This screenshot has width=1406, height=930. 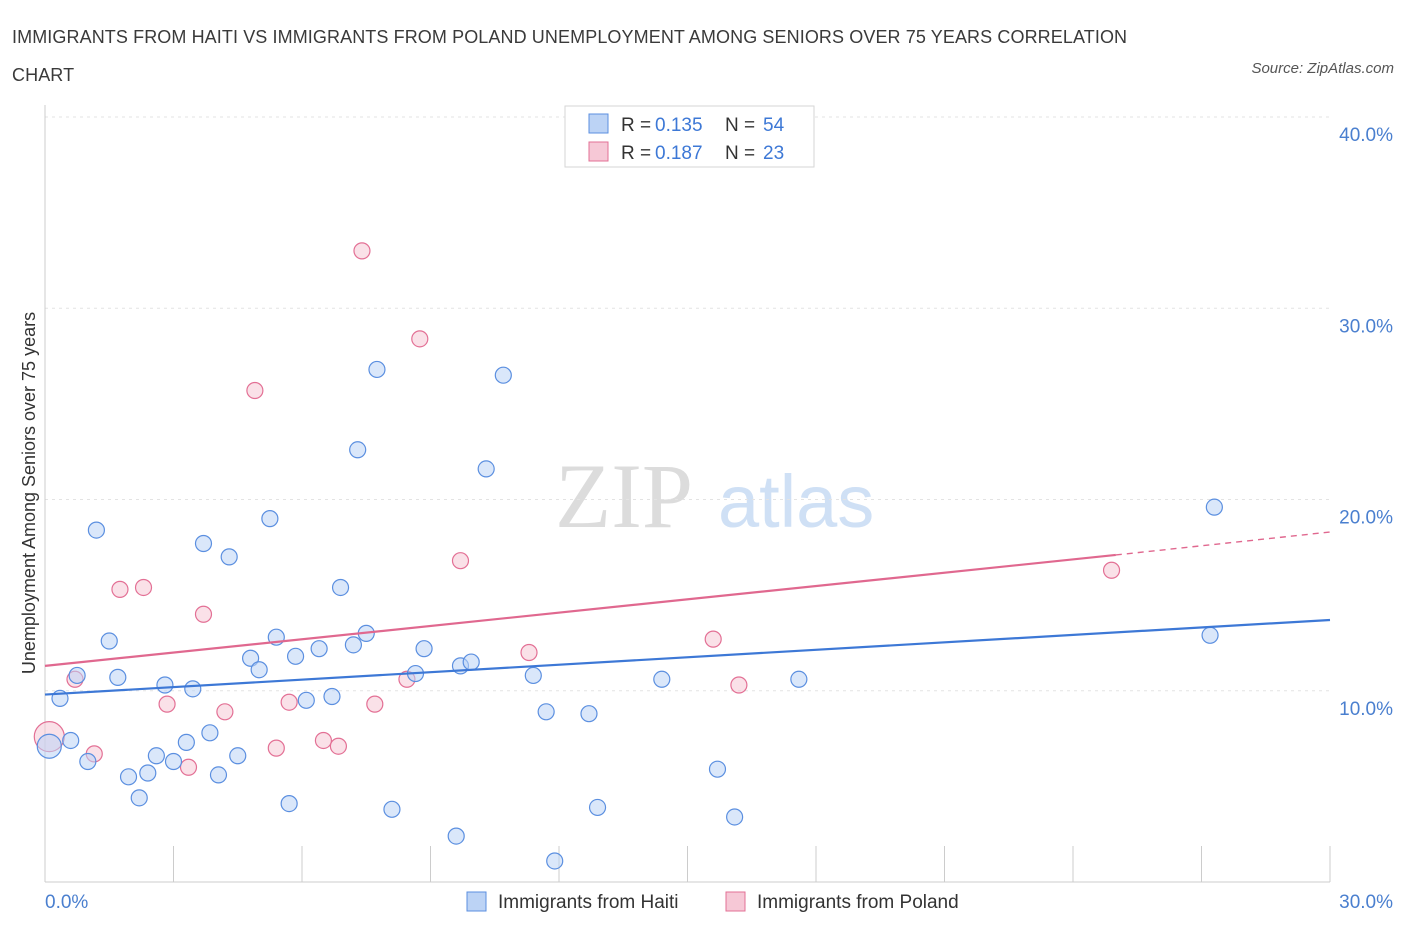 What do you see at coordinates (735, 901) in the screenshot?
I see `series-legend-swatch-poland` at bounding box center [735, 901].